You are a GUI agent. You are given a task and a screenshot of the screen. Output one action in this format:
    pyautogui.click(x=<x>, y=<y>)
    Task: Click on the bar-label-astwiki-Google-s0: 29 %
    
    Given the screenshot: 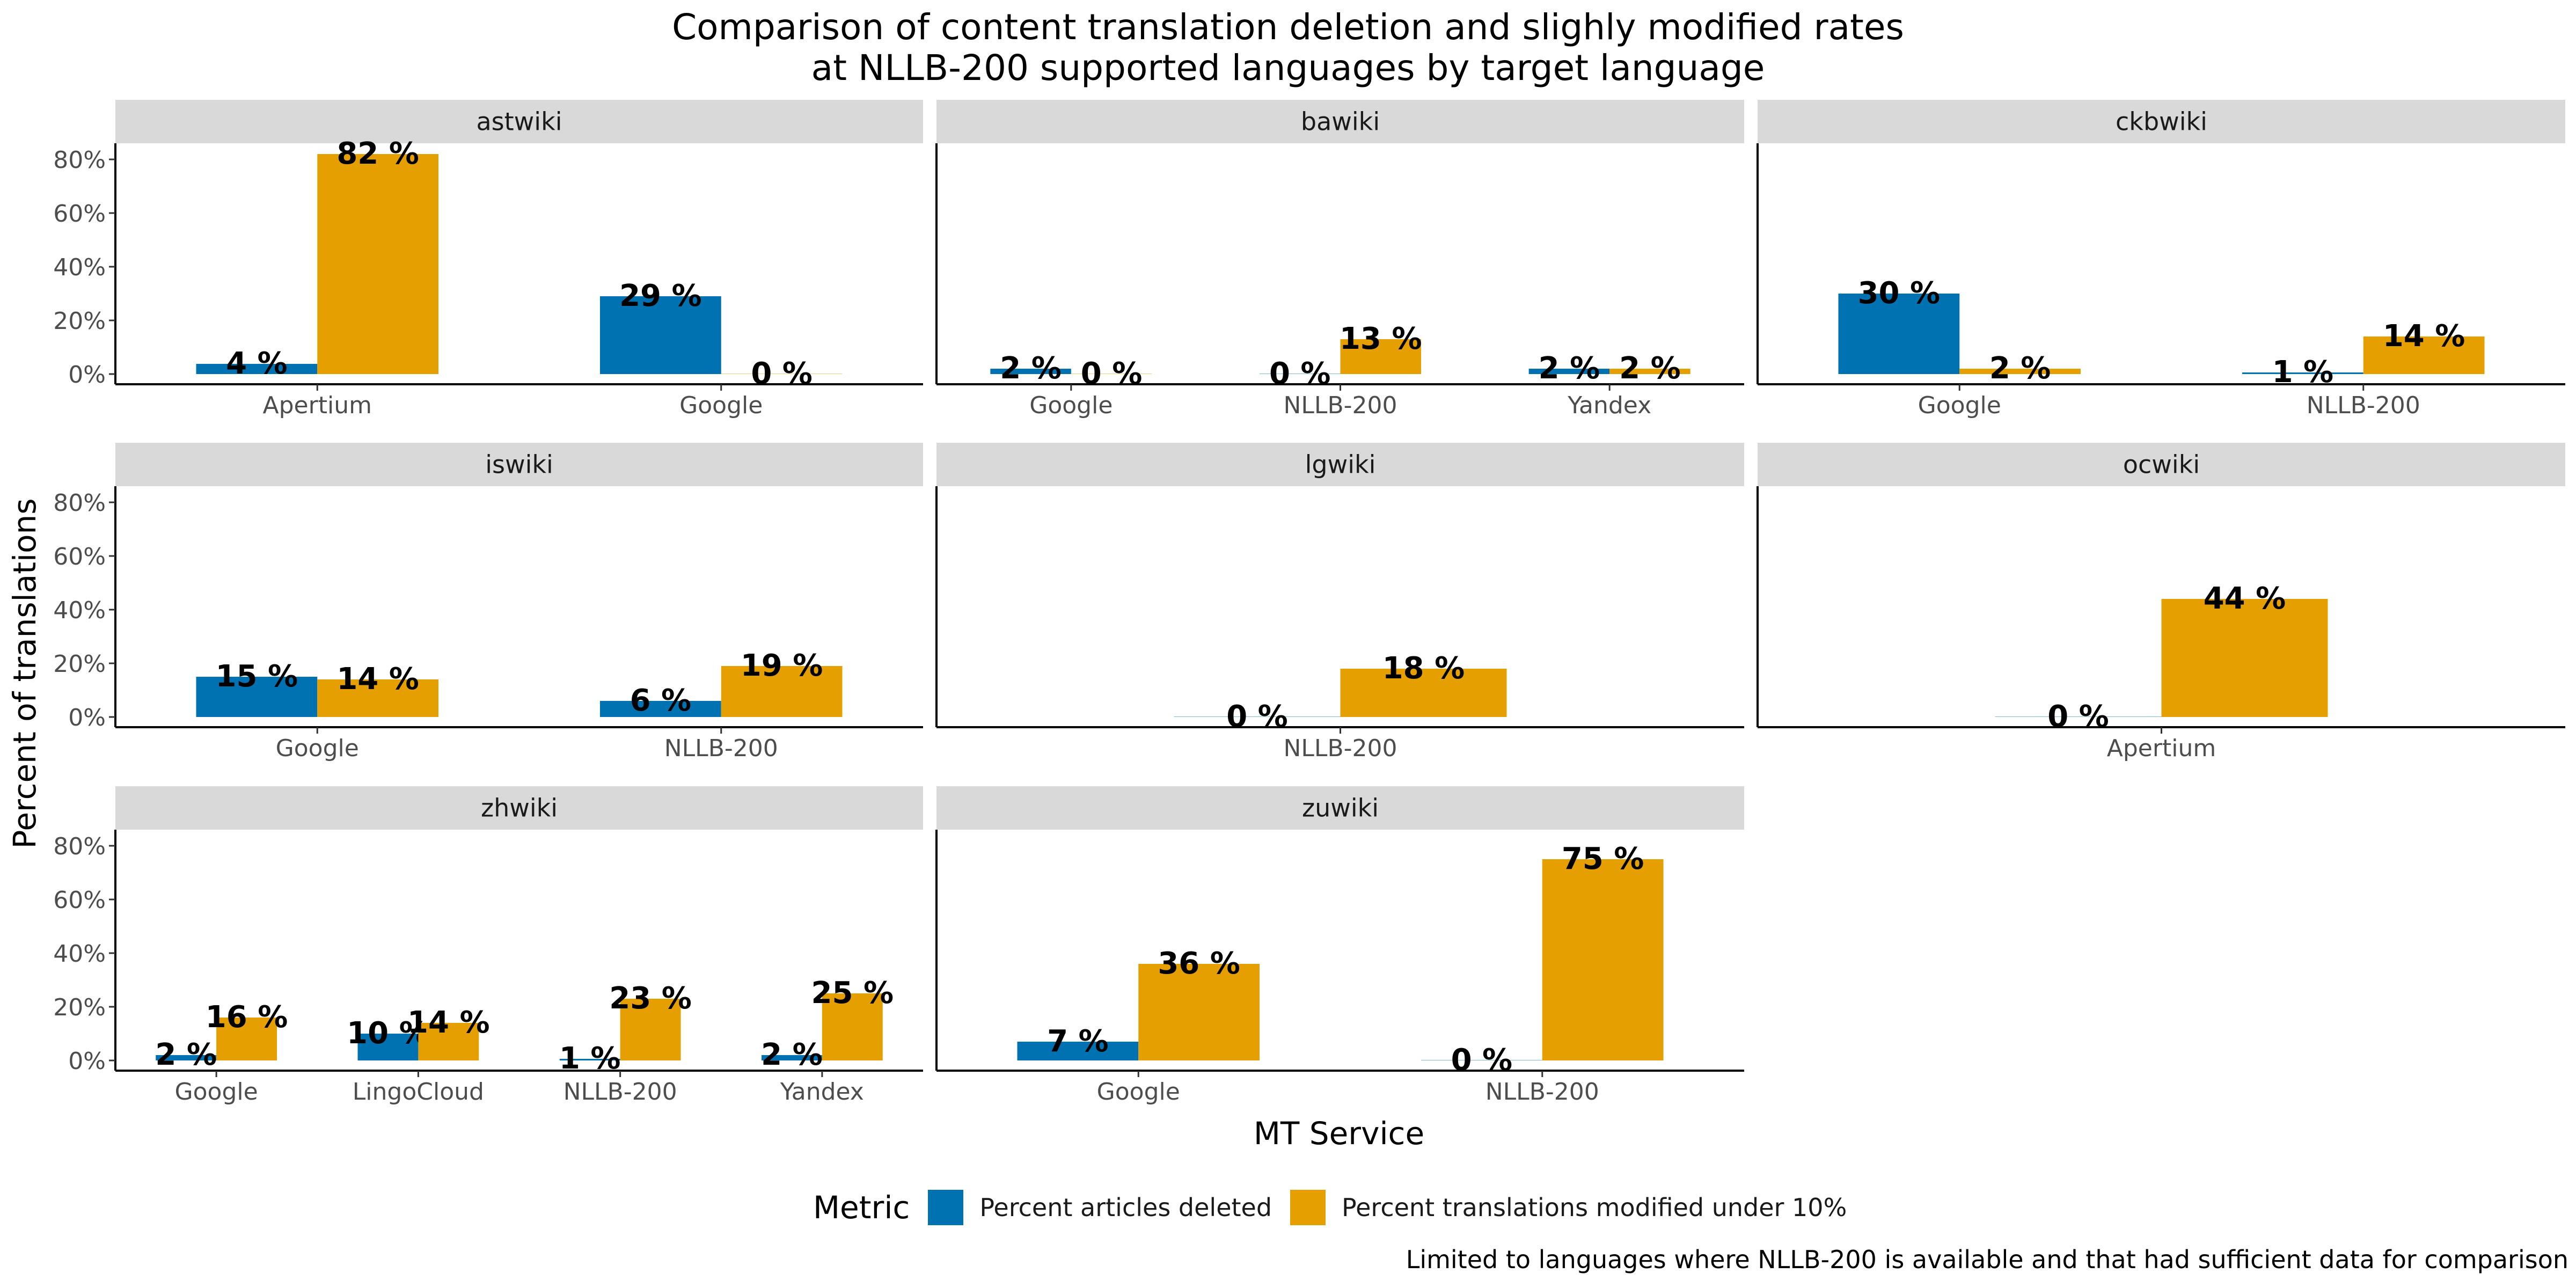 What is the action you would take?
    pyautogui.click(x=660, y=296)
    